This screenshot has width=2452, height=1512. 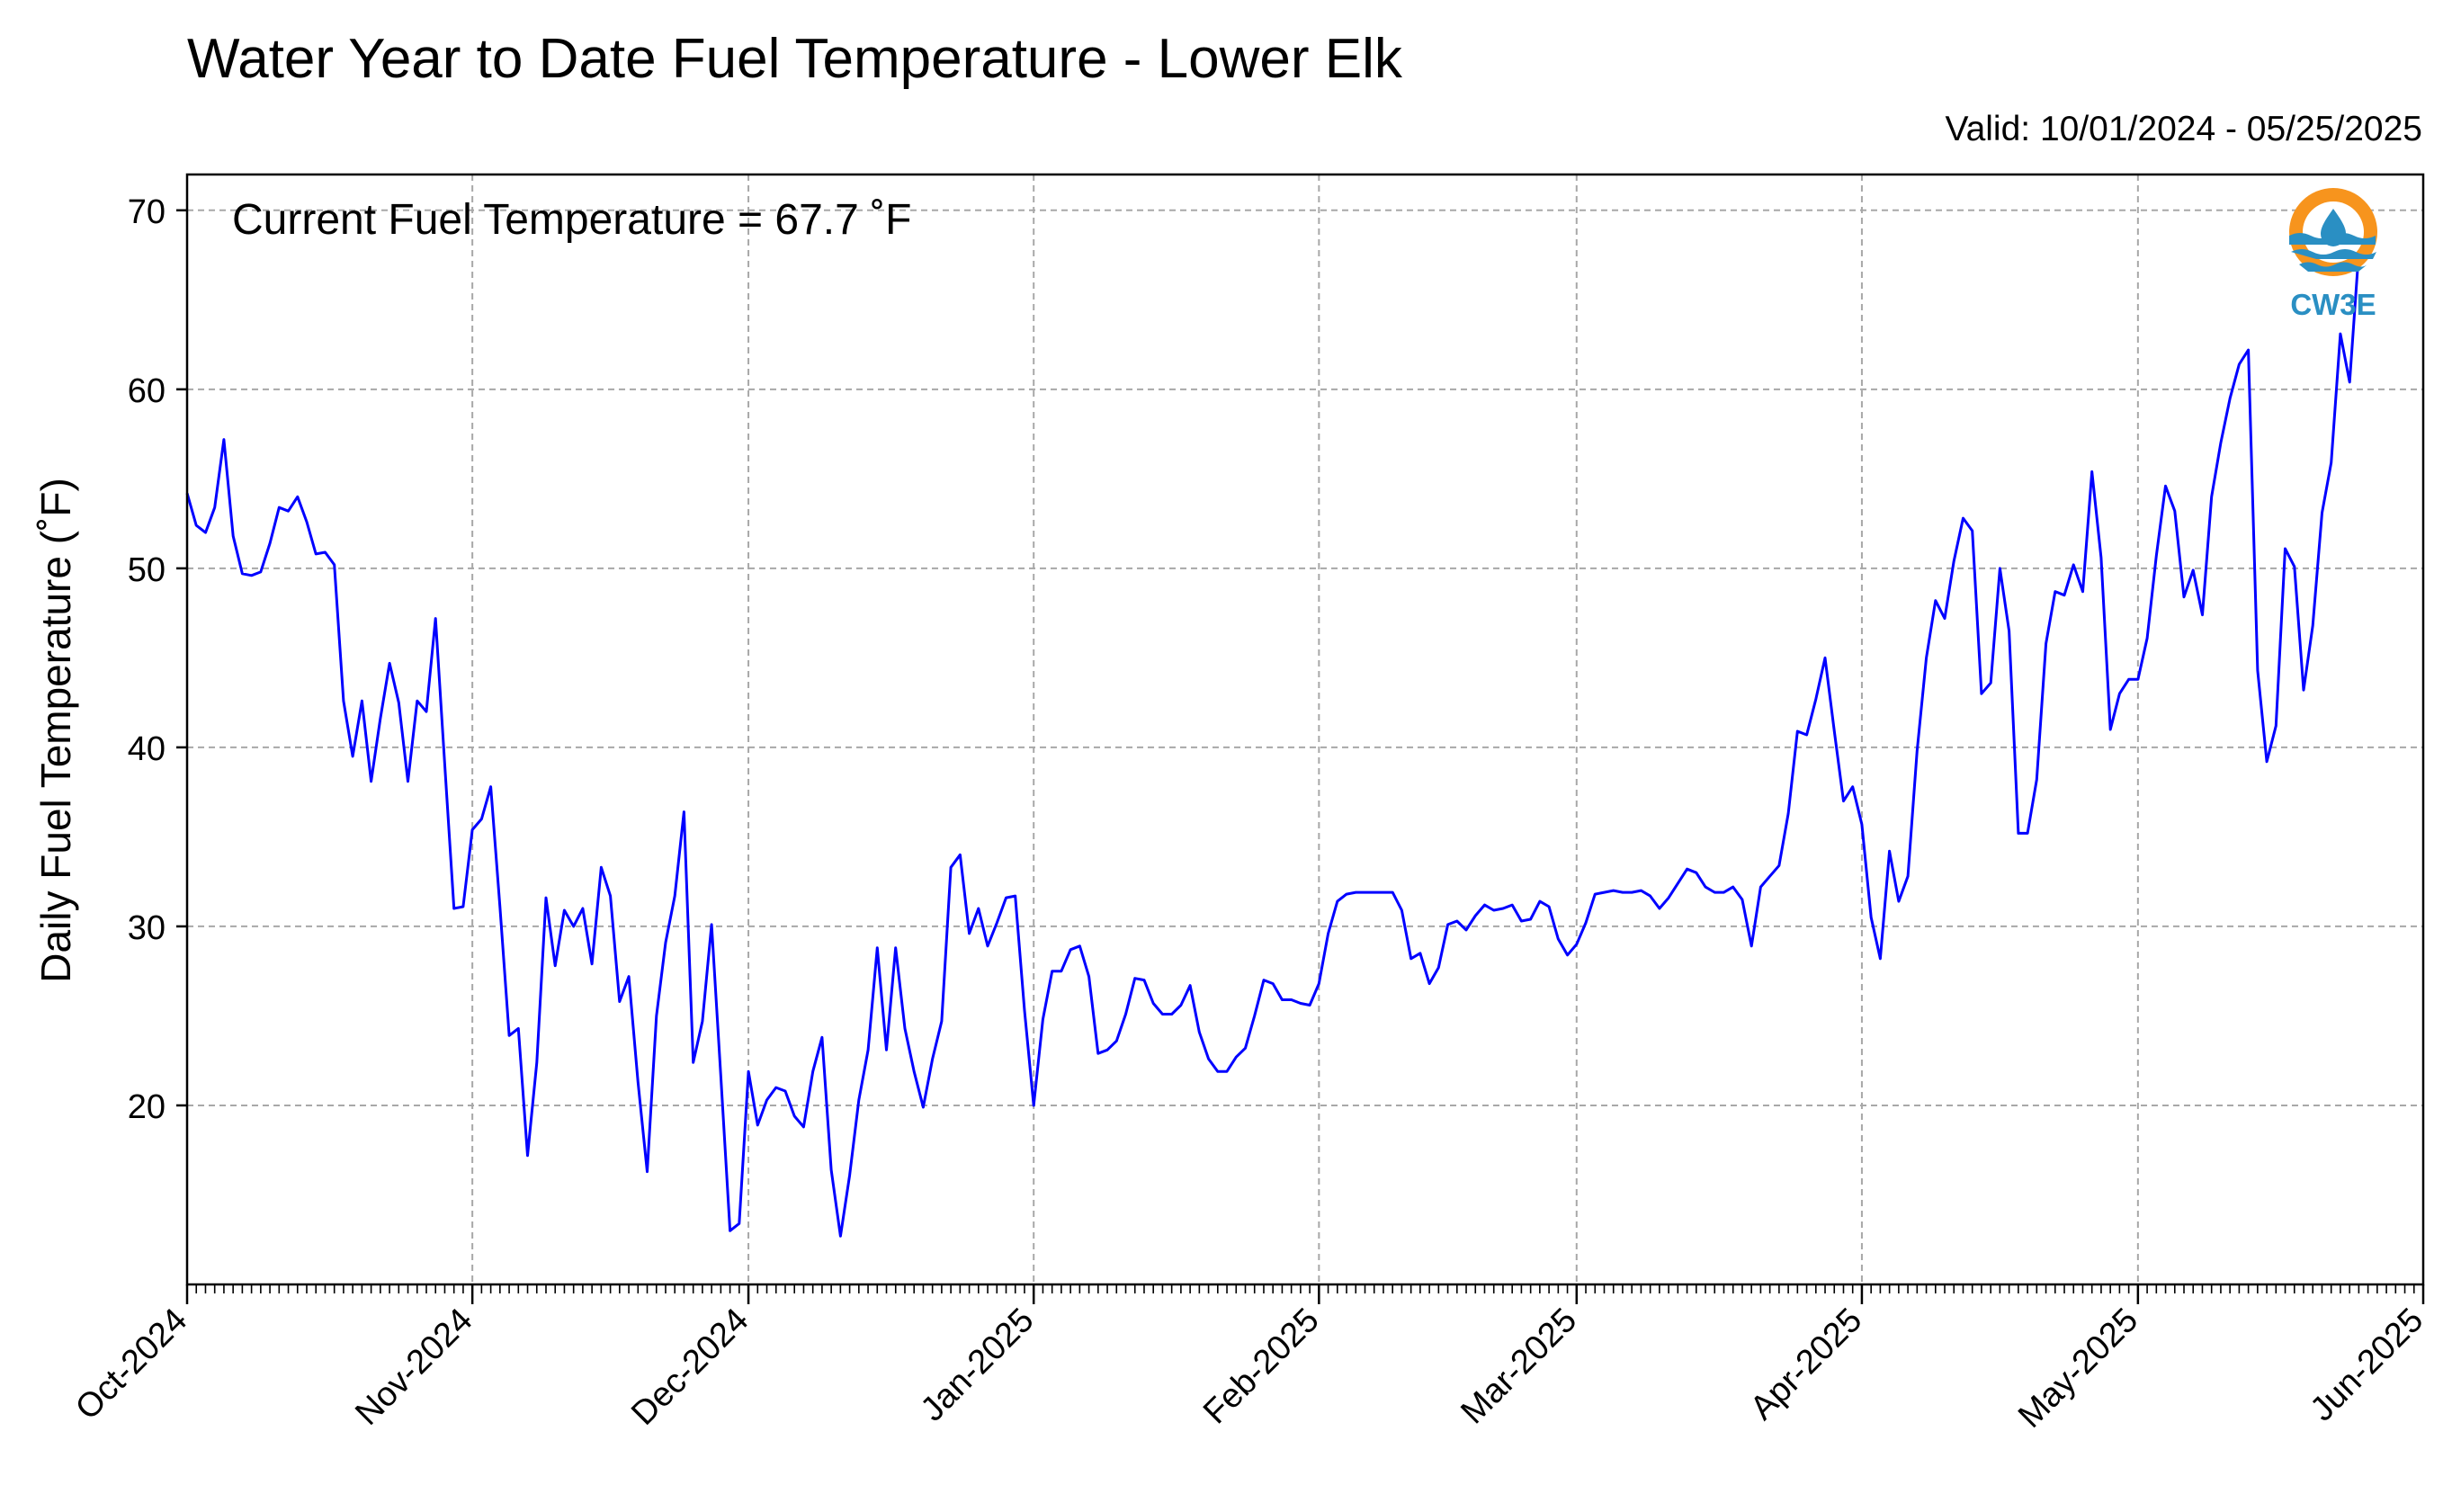 What do you see at coordinates (147, 212) in the screenshot?
I see `y-tick-label: 70` at bounding box center [147, 212].